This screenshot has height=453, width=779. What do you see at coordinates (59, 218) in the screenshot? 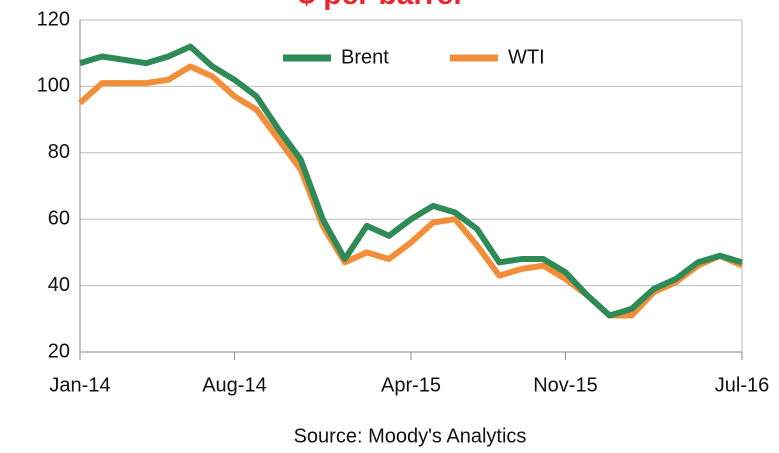
I see `y-tick-label: 60` at bounding box center [59, 218].